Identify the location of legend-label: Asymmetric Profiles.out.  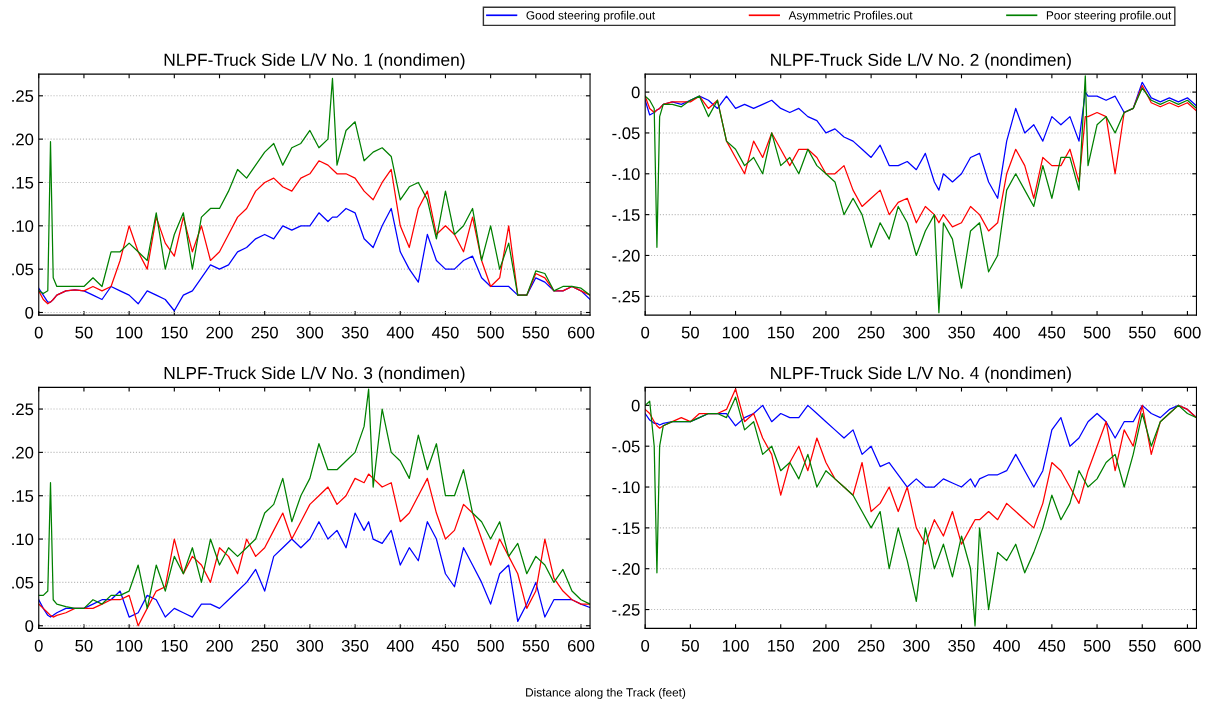
(850, 16).